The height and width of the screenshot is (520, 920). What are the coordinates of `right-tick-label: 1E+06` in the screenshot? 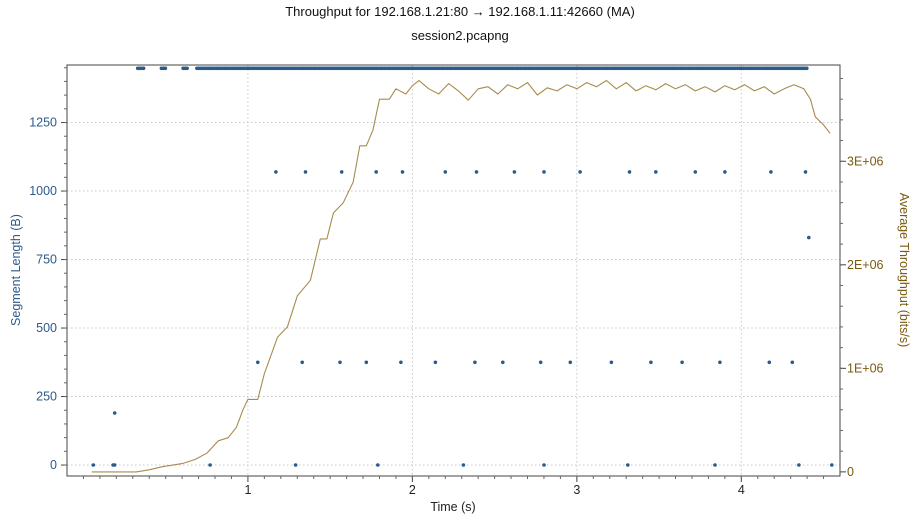 It's located at (865, 368).